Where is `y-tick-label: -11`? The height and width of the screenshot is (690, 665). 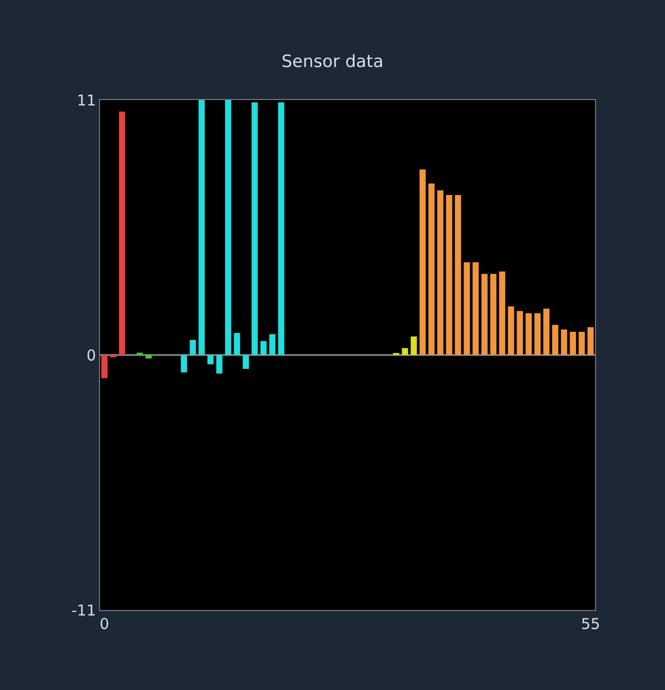
y-tick-label: -11 is located at coordinates (84, 610).